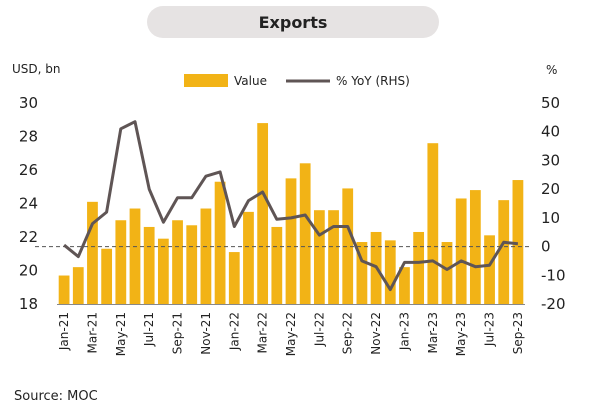 Image resolution: width=600 pixels, height=417 pixels. Describe the element at coordinates (550, 132) in the screenshot. I see `right-tick-40: 40` at that location.